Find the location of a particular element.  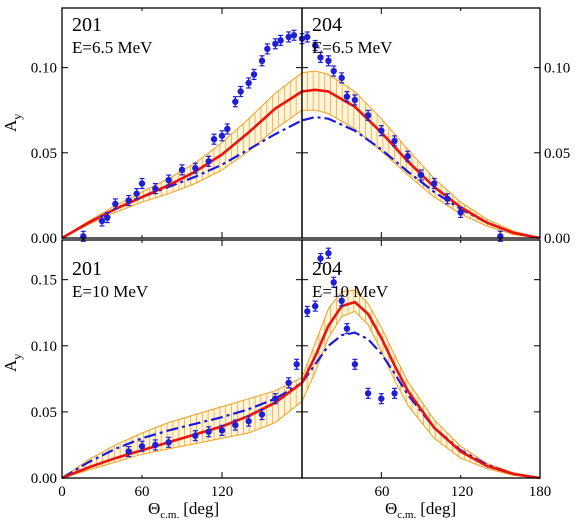

x-axis-label-sub-2: c.m. is located at coordinates (406, 515).